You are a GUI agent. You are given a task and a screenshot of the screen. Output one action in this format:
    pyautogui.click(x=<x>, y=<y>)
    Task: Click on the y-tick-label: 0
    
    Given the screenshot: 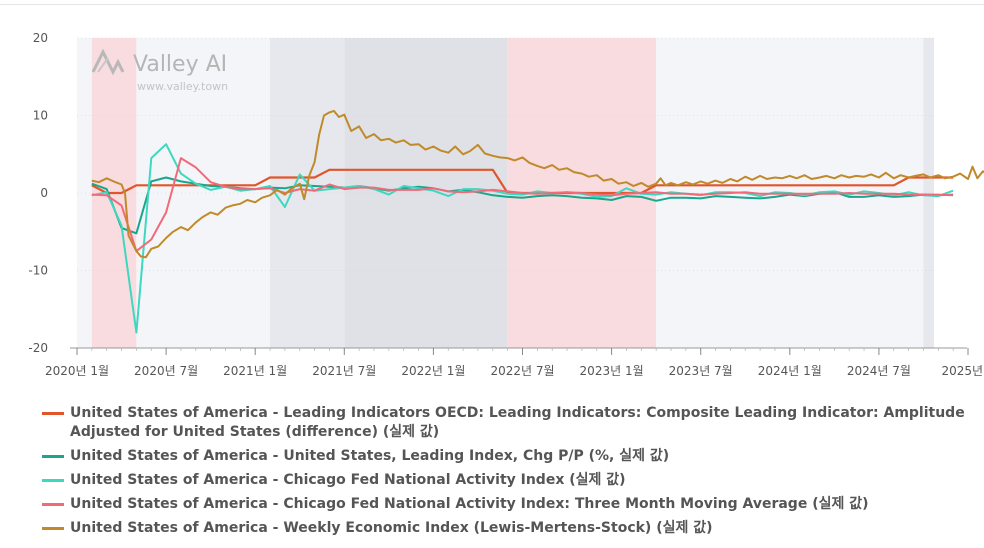 What is the action you would take?
    pyautogui.click(x=44, y=193)
    